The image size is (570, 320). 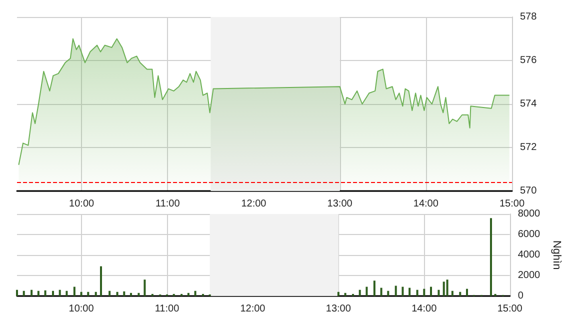 I want to click on y-tick-label: 572, so click(x=529, y=147).